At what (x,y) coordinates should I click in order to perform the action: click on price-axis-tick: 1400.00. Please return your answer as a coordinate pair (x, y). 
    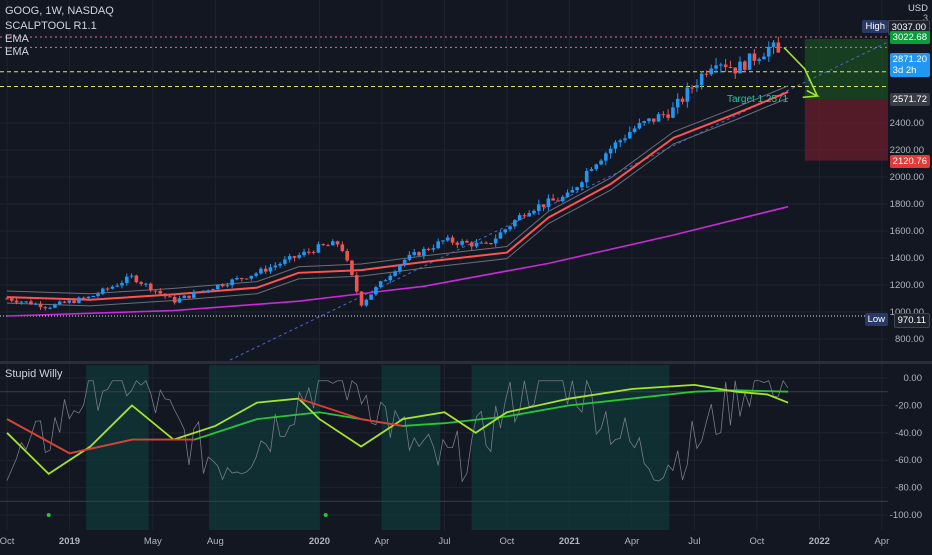
    Looking at the image, I should click on (907, 258).